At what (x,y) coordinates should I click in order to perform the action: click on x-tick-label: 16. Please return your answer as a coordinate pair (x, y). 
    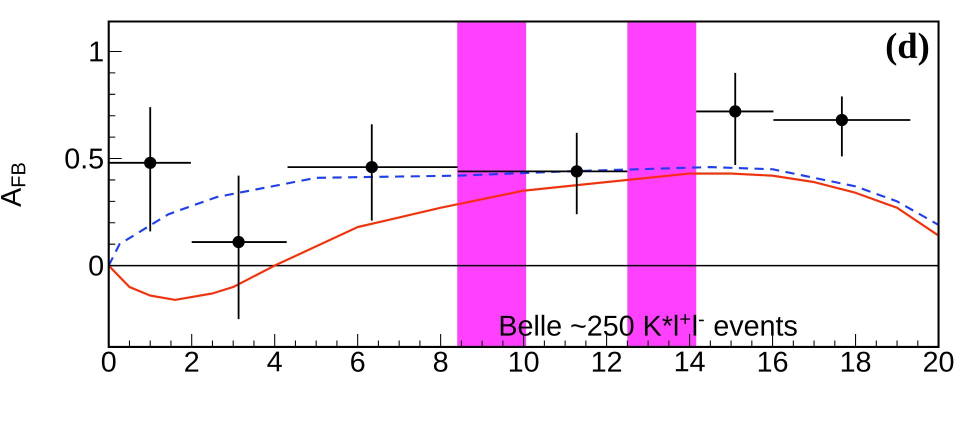
    Looking at the image, I should click on (773, 362).